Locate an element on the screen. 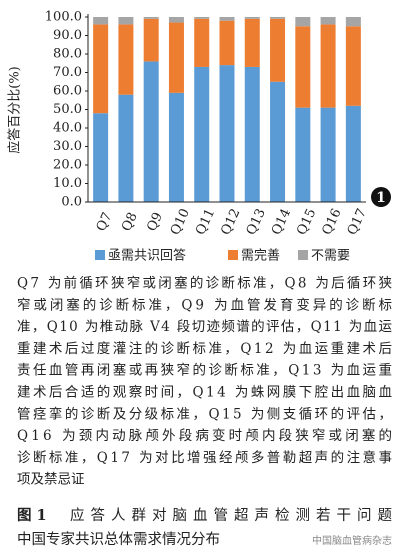 The height and width of the screenshot is (557, 409). x-tick-label: Q14 is located at coordinates (281, 222).